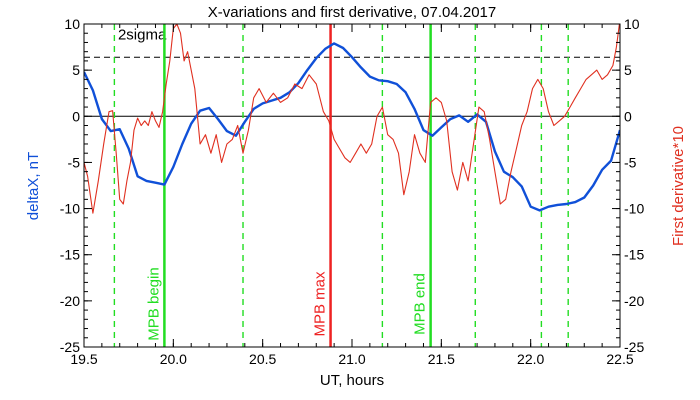 The height and width of the screenshot is (400, 700). What do you see at coordinates (70, 301) in the screenshot?
I see `y-tick-label-left: -20` at bounding box center [70, 301].